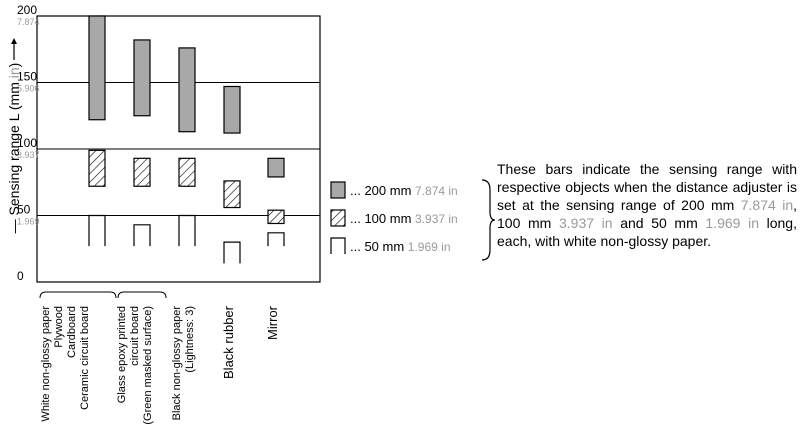  What do you see at coordinates (28, 222) in the screenshot?
I see `y-tick-label-in: 1.969` at bounding box center [28, 222].